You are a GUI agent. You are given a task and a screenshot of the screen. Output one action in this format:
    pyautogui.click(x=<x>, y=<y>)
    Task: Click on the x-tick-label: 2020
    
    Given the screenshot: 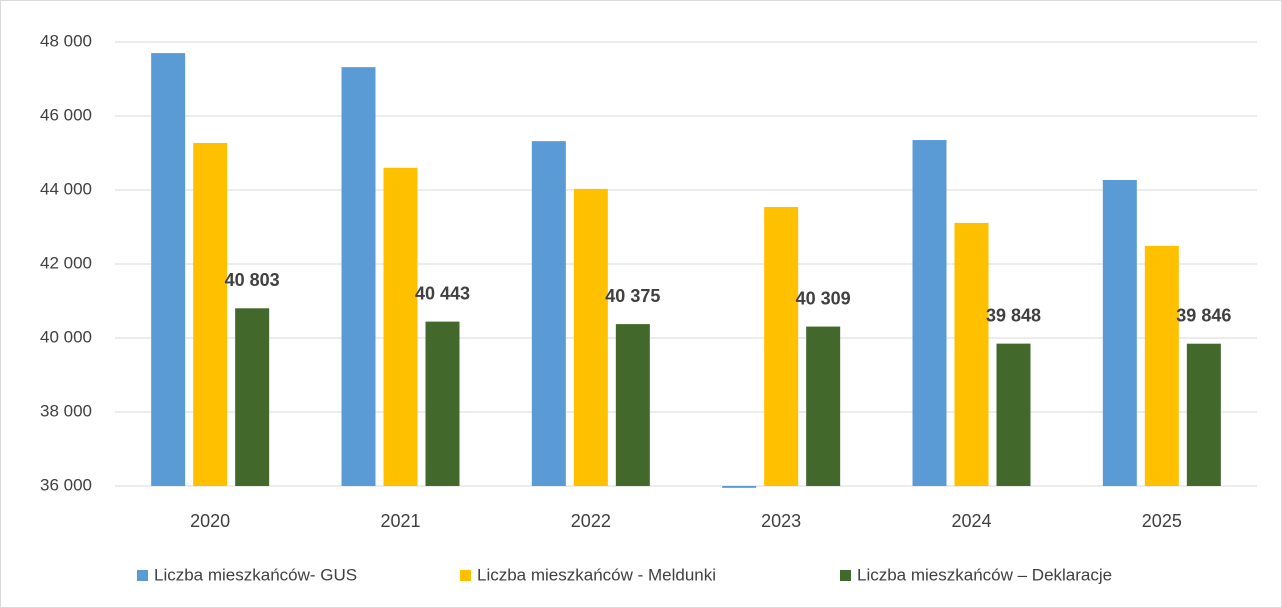 What is the action you would take?
    pyautogui.click(x=210, y=521)
    